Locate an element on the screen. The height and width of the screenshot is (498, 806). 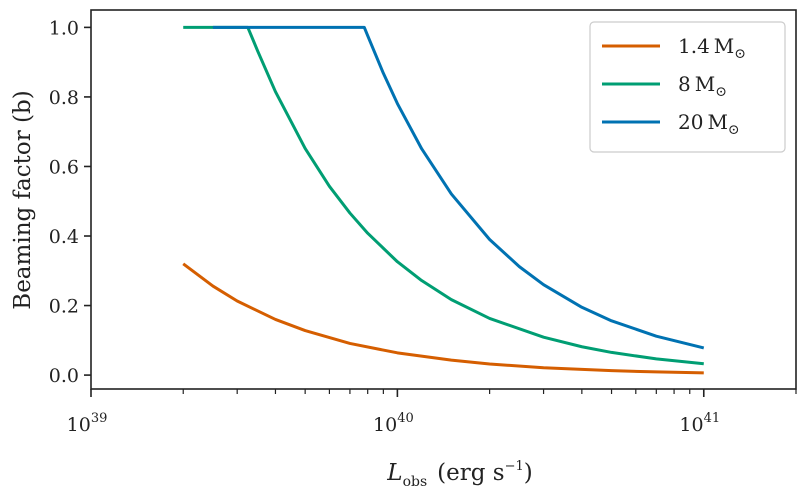
x-minor-ticks is located at coordinates (489, 391).